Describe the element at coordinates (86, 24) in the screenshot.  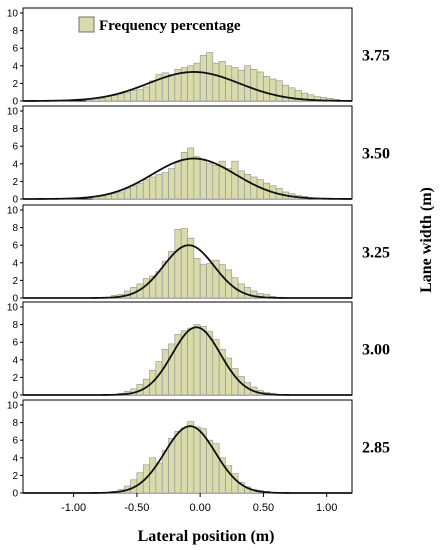
I see `legend-swatch` at that location.